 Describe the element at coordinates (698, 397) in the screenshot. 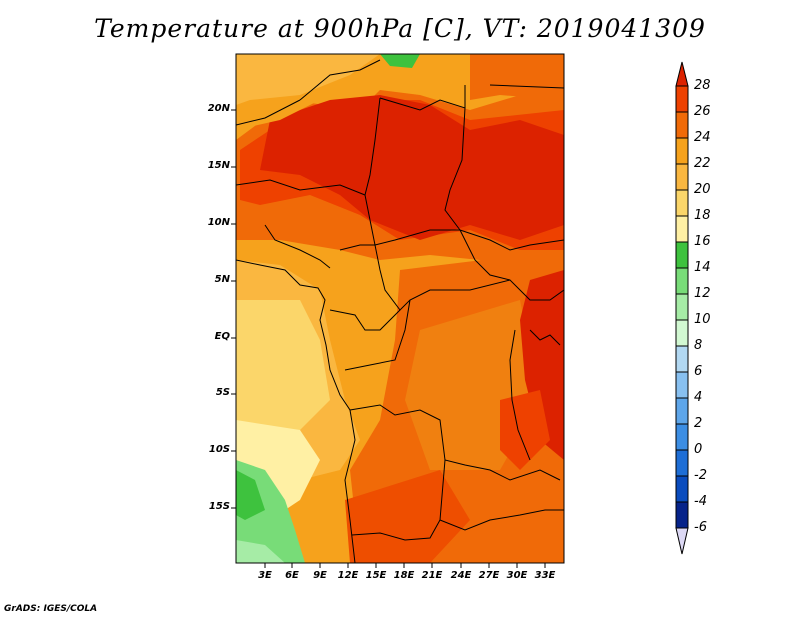

I see `colorbar-label: 4` at that location.